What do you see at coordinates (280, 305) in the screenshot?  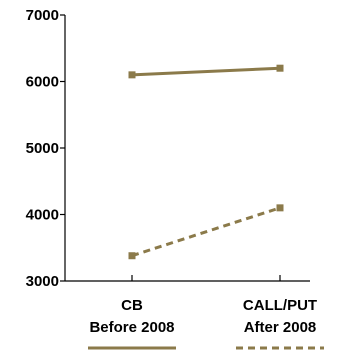 I see `x-category-label: CALL/PUT` at bounding box center [280, 305].